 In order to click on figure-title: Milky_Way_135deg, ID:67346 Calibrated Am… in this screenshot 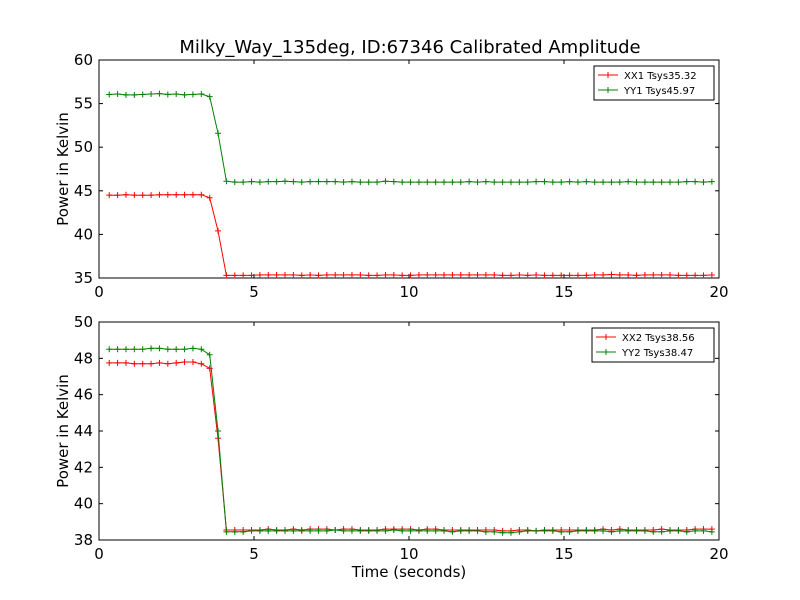, I will do `click(409, 47)`.